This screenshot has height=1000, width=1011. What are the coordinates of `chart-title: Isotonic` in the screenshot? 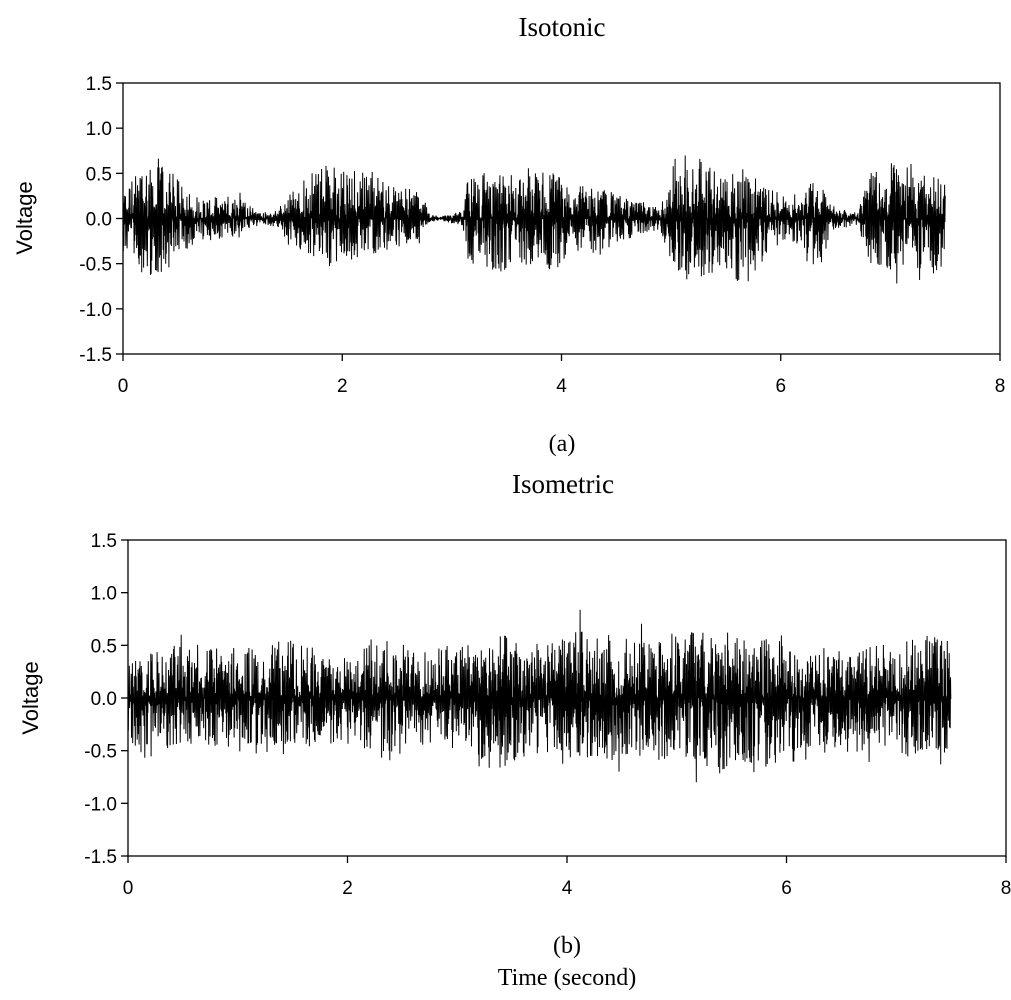 It's located at (562, 27).